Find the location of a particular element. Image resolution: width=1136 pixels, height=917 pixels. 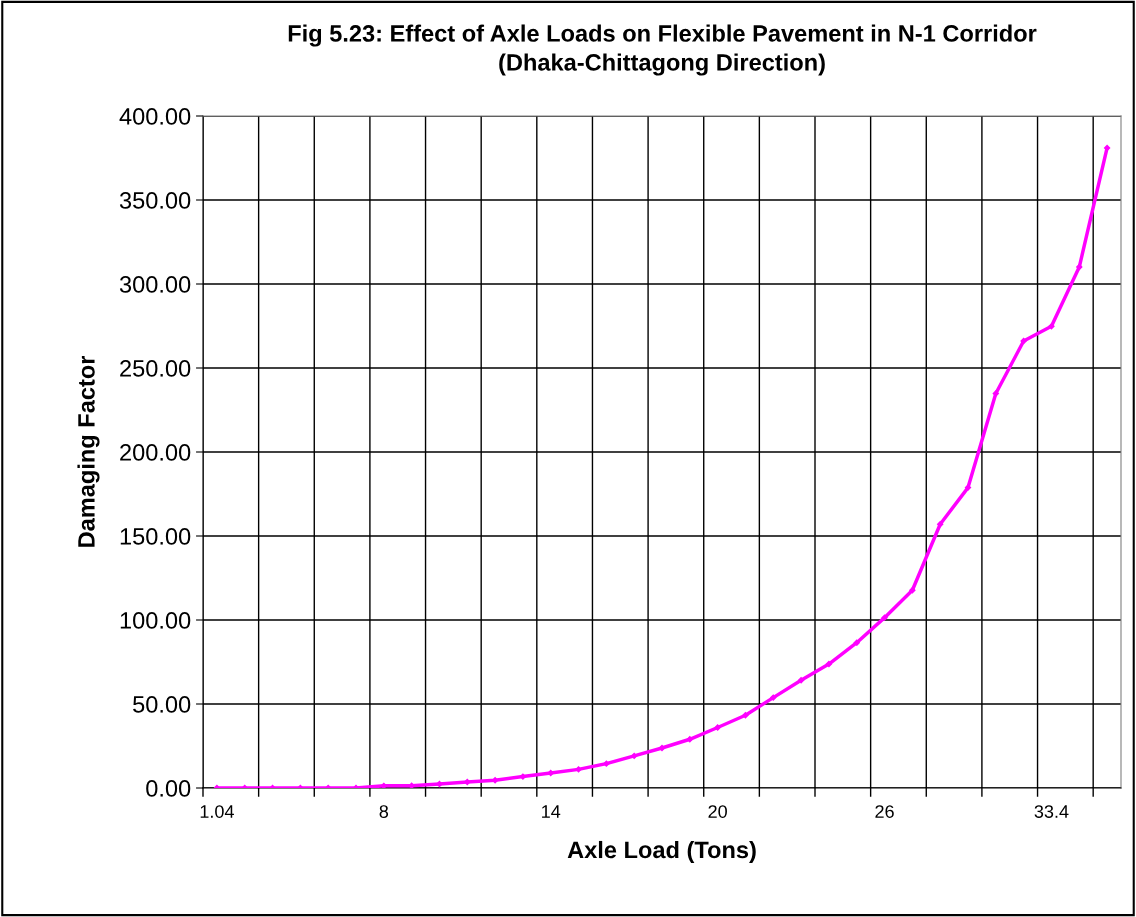

y-tick-label: 250.00 is located at coordinates (155, 368).